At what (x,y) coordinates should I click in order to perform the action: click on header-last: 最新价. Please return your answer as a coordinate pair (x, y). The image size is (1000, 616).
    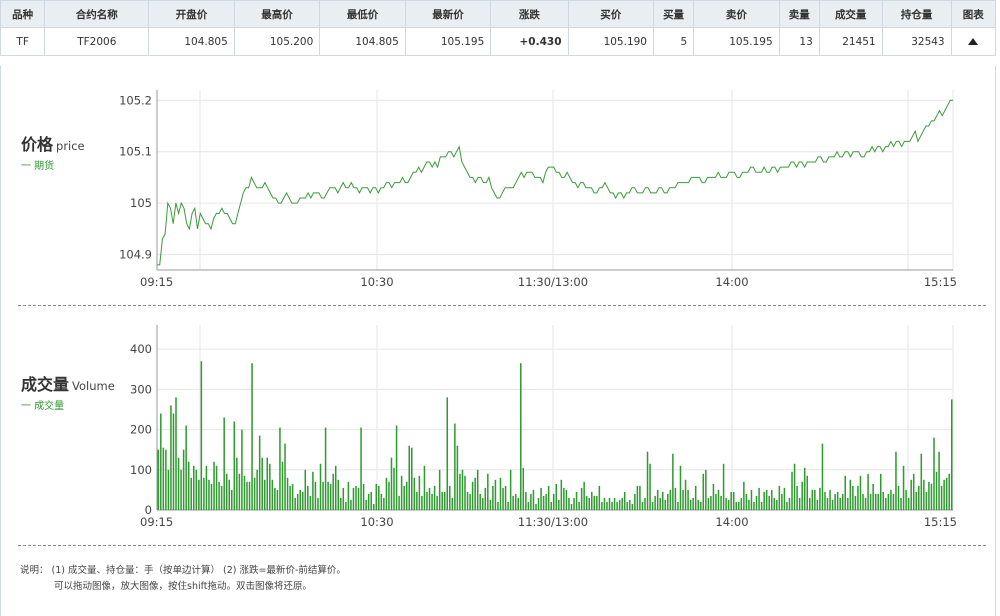
    Looking at the image, I should click on (448, 14).